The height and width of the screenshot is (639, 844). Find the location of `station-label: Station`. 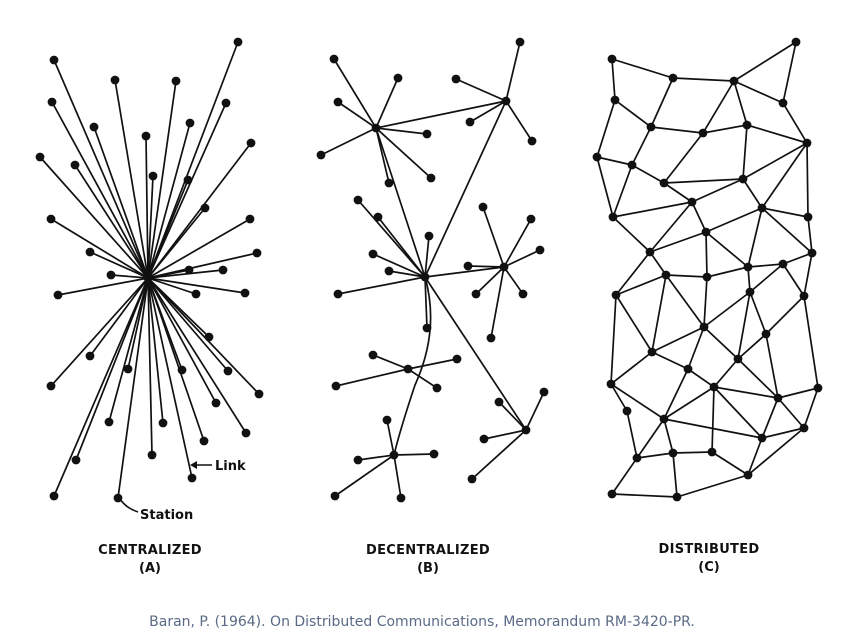

station-label: Station is located at coordinates (166, 515).